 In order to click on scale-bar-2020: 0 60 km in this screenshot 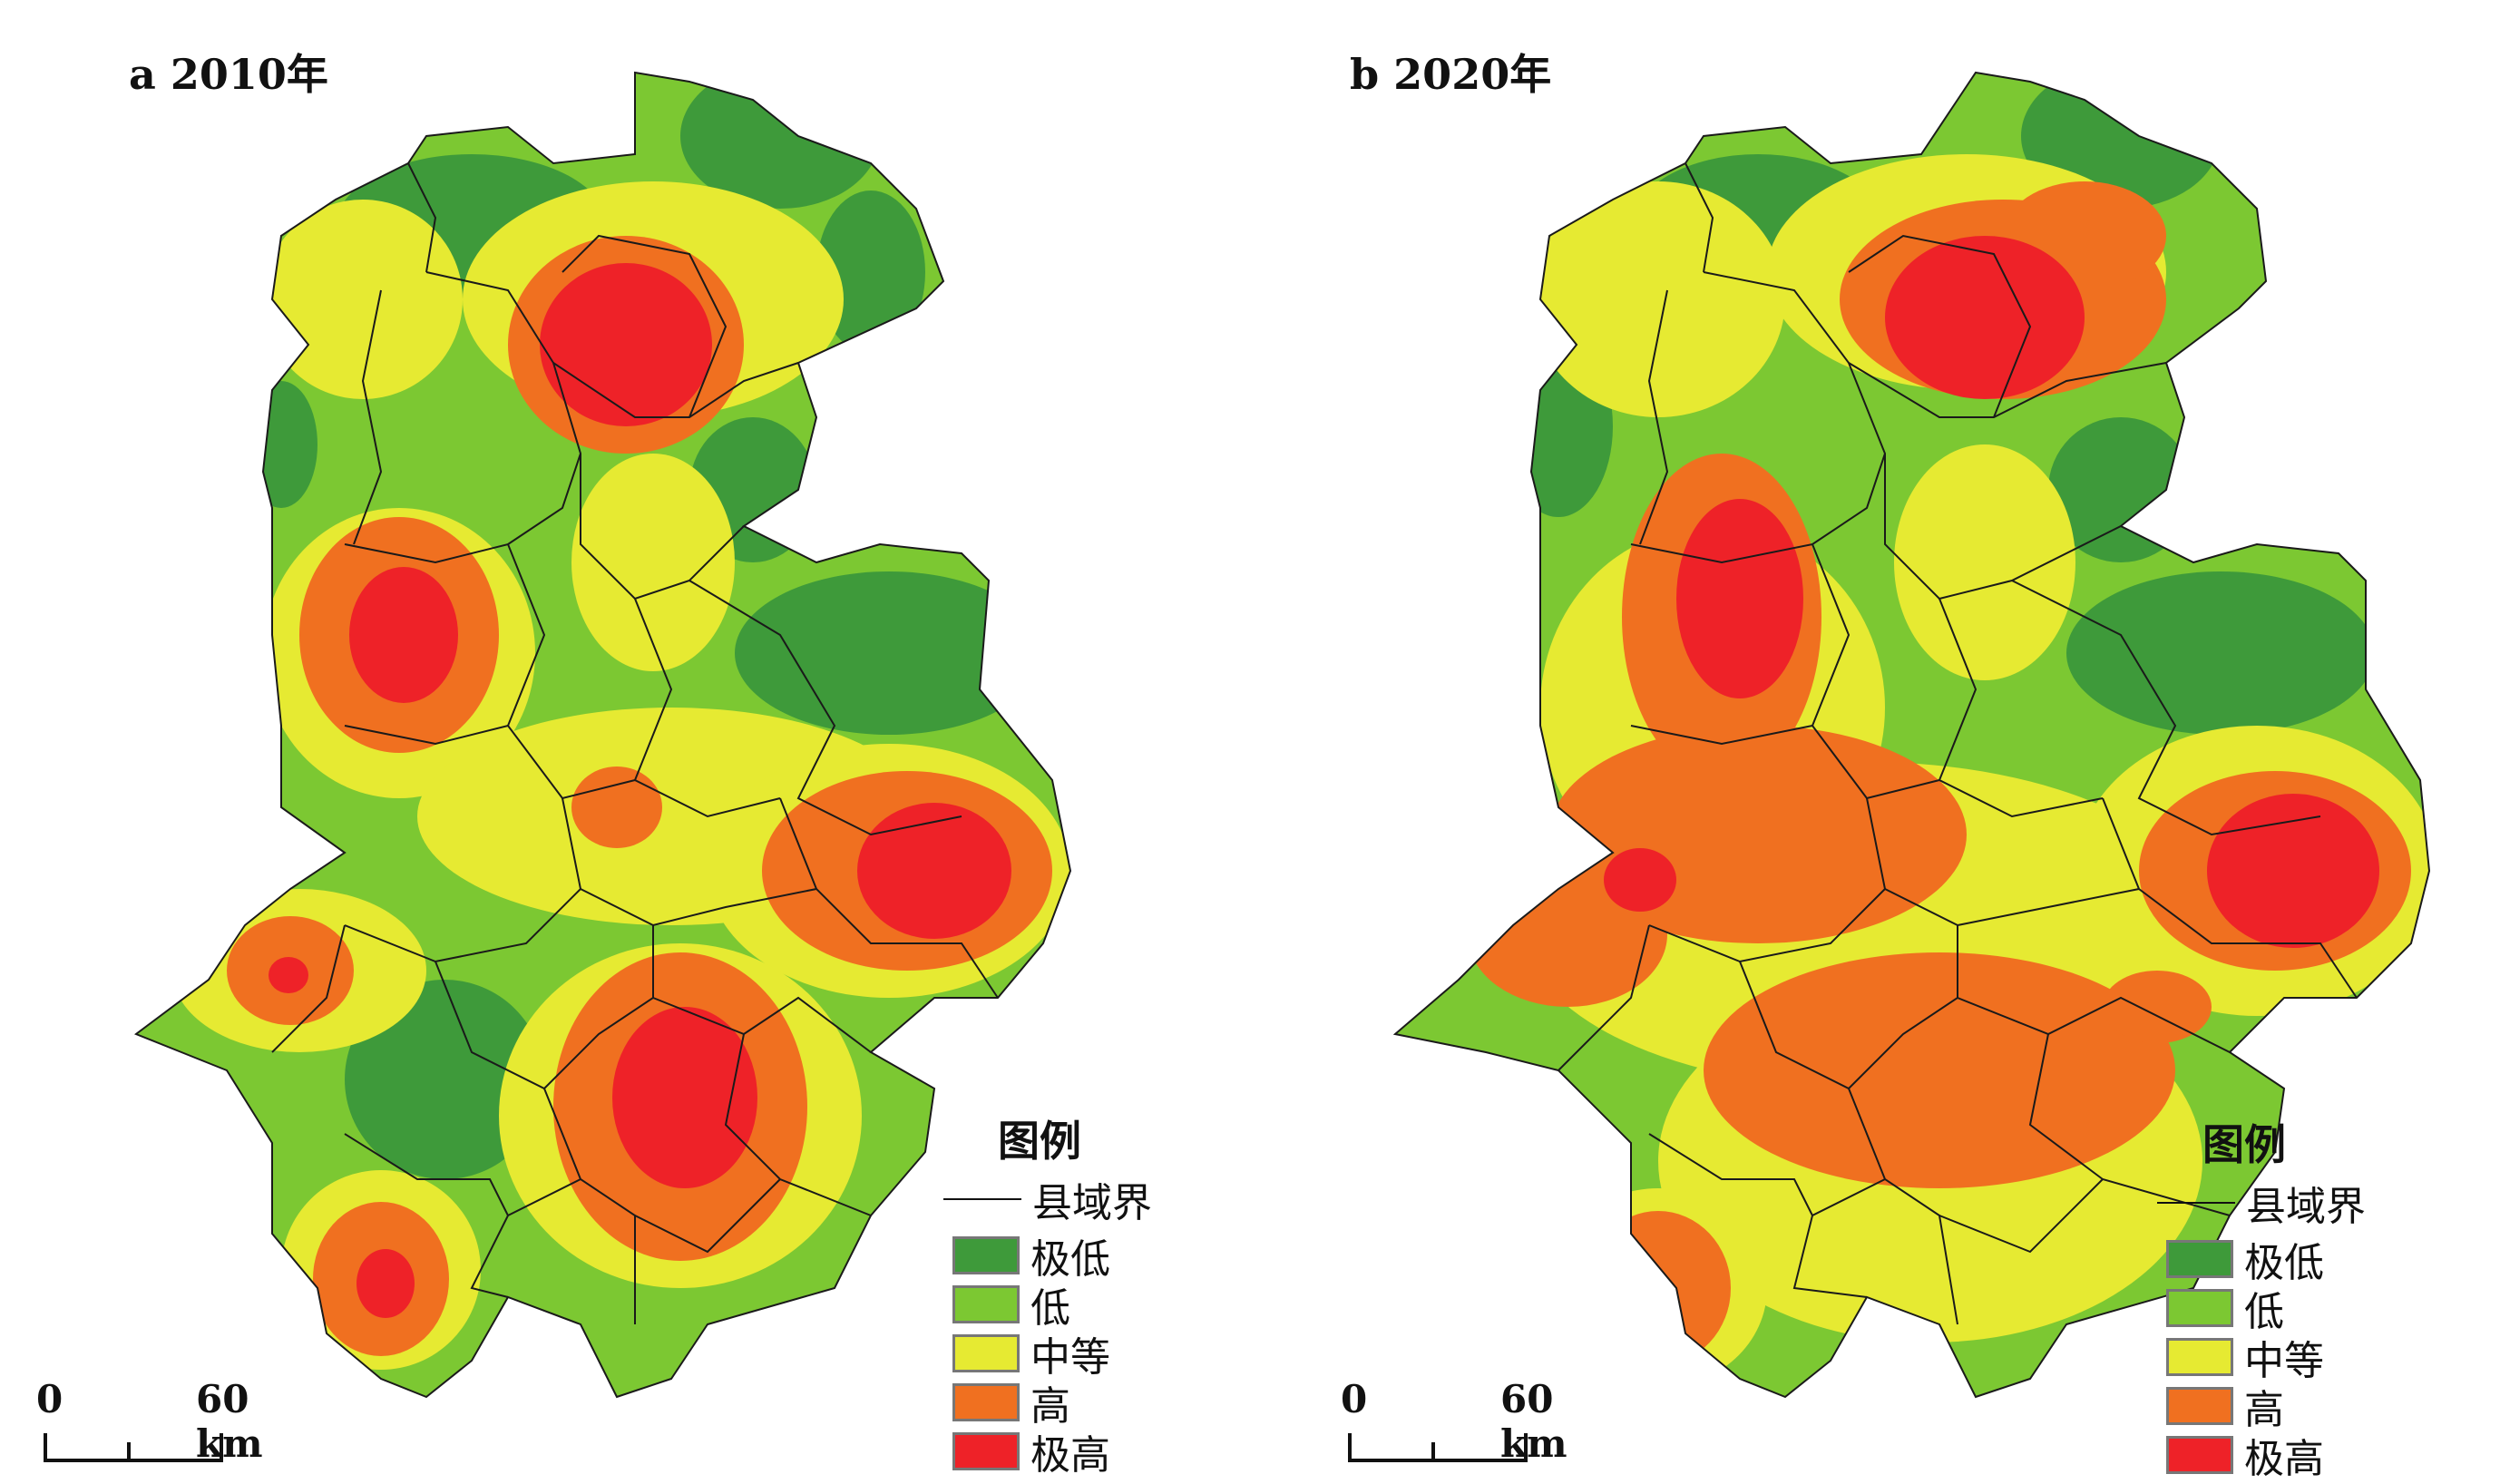, I will do `click(1459, 1421)`.